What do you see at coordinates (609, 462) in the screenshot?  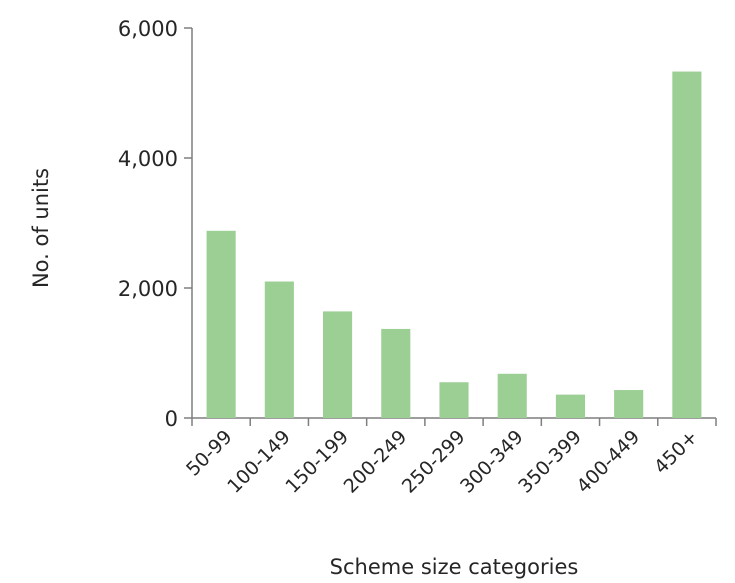 I see `x-tick-label: 400-449` at bounding box center [609, 462].